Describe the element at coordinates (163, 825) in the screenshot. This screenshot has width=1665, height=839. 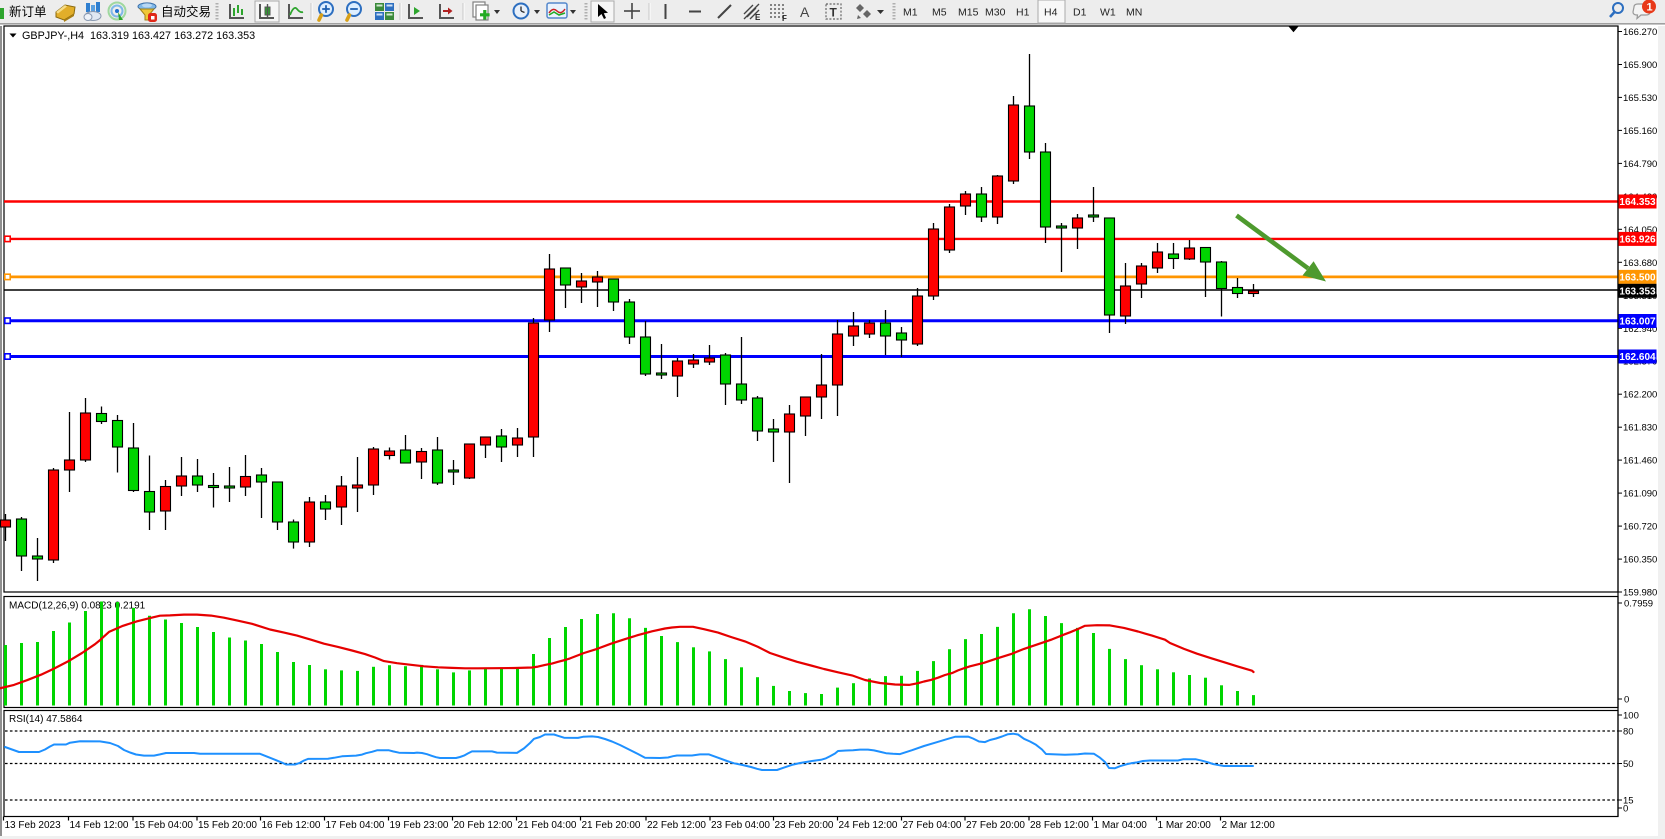
I see `svg-text: 15 Feb 04:00` at that location.